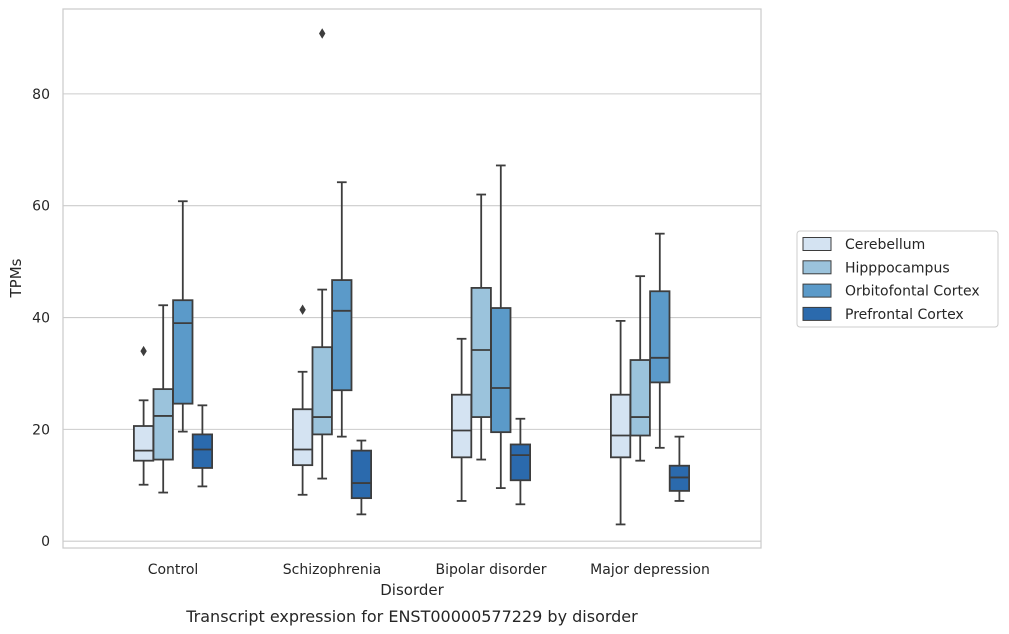 Image resolution: width=1009 pixels, height=634 pixels. I want to click on y-tick-label: 40, so click(41, 319).